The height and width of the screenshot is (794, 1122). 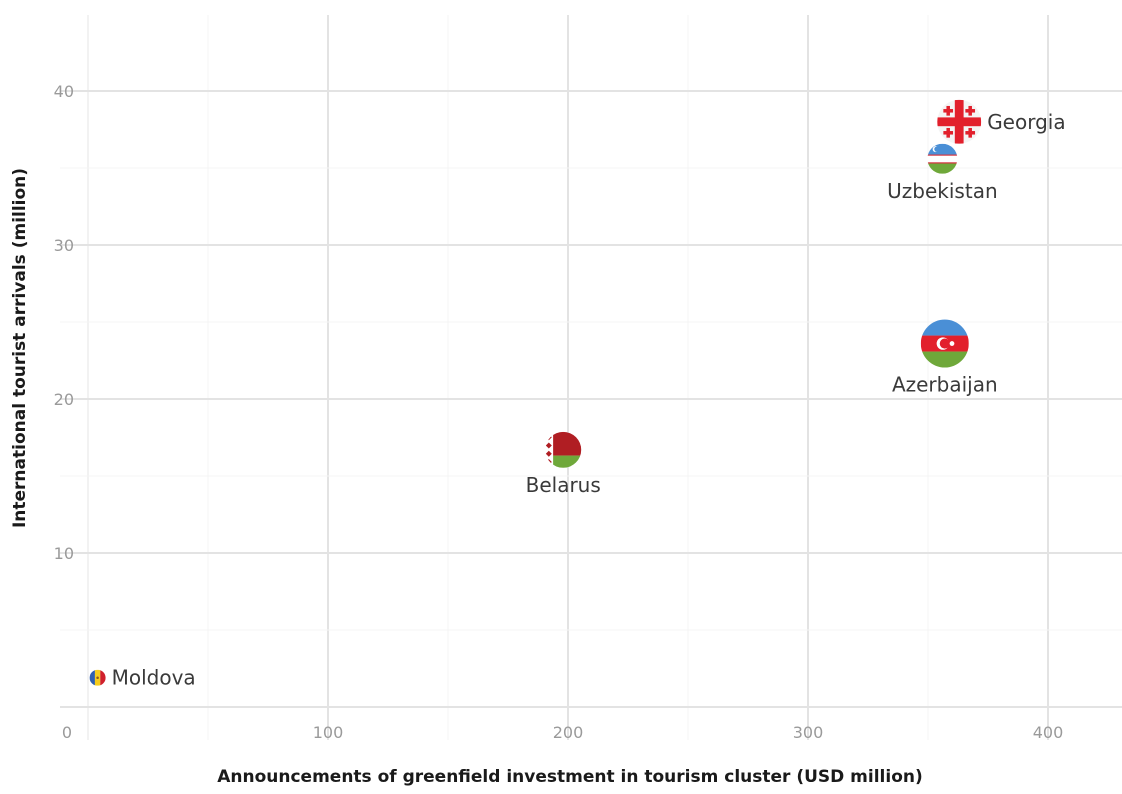 I want to click on data-point-moldova: Moldova, so click(x=142, y=678).